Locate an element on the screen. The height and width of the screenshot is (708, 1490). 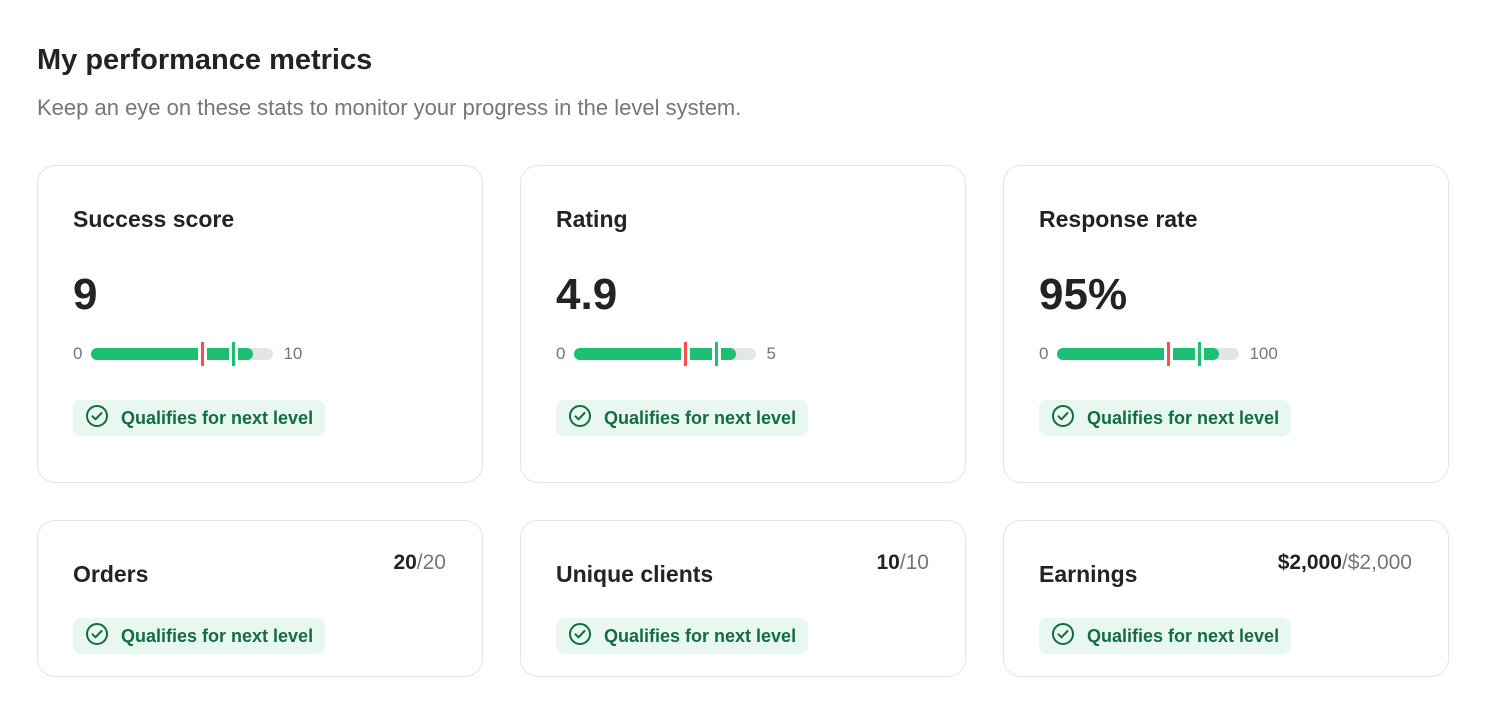
count-target: /$2,000 is located at coordinates (1376, 562).